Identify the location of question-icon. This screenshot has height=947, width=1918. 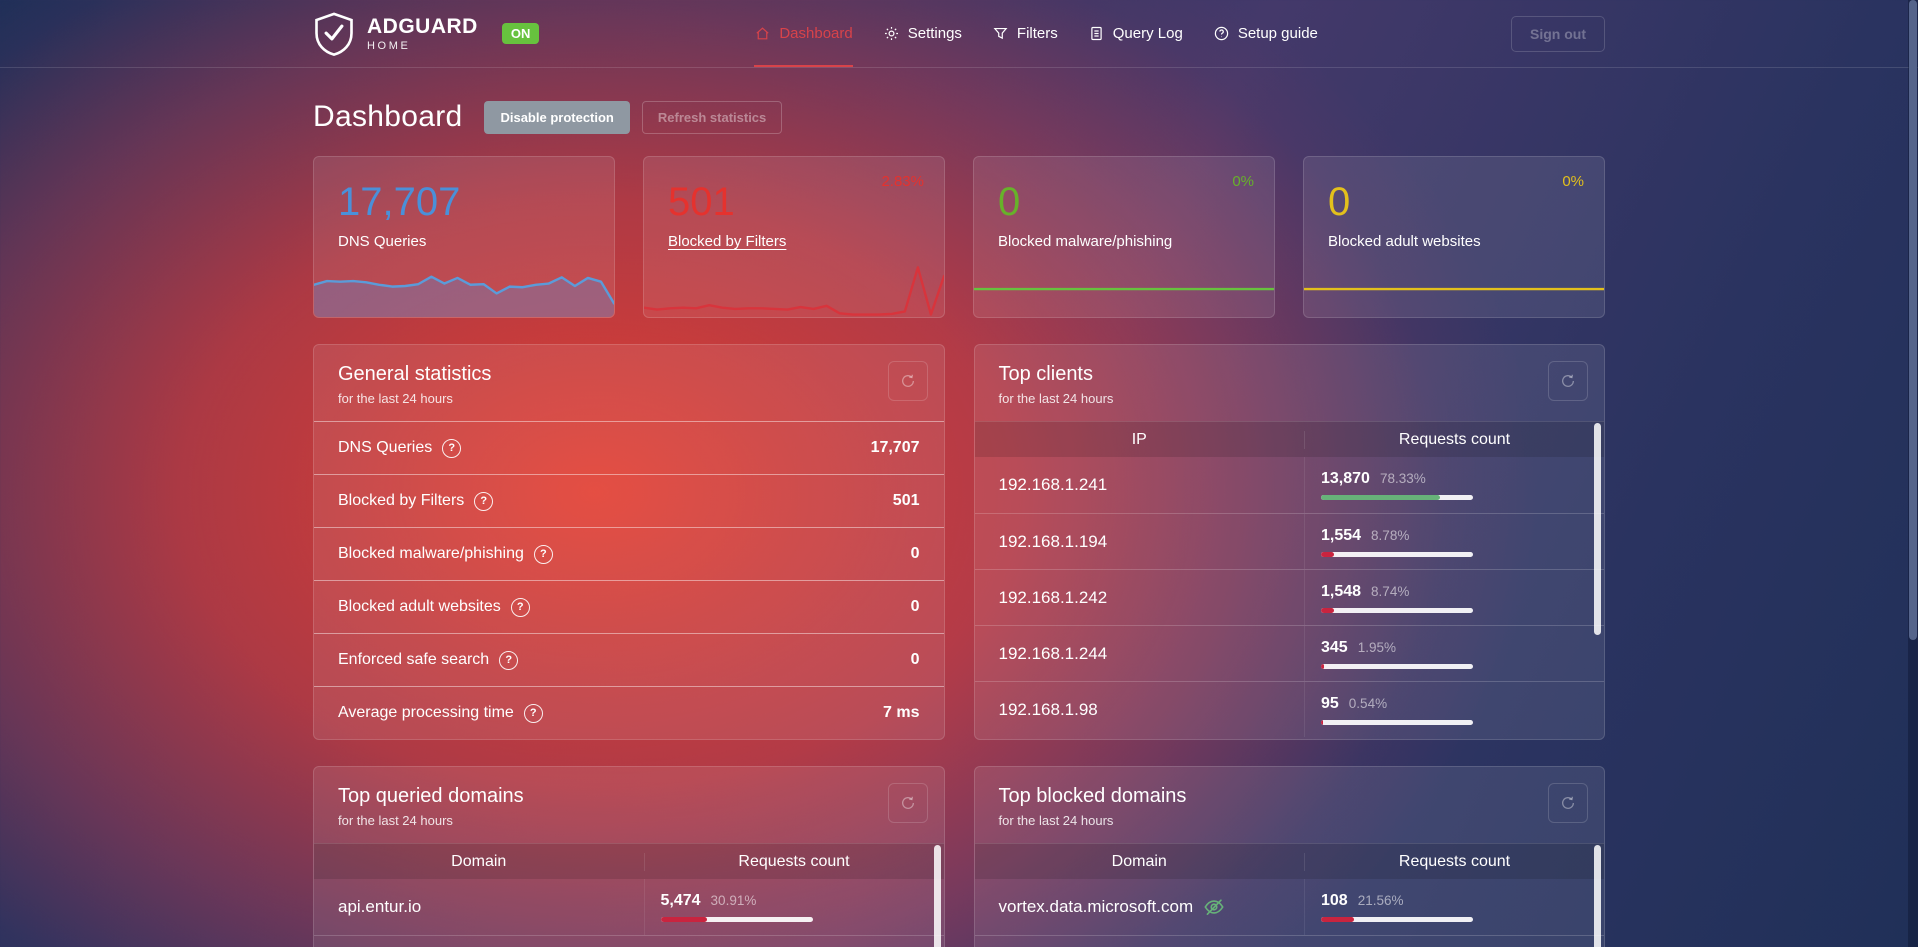
(1221, 33).